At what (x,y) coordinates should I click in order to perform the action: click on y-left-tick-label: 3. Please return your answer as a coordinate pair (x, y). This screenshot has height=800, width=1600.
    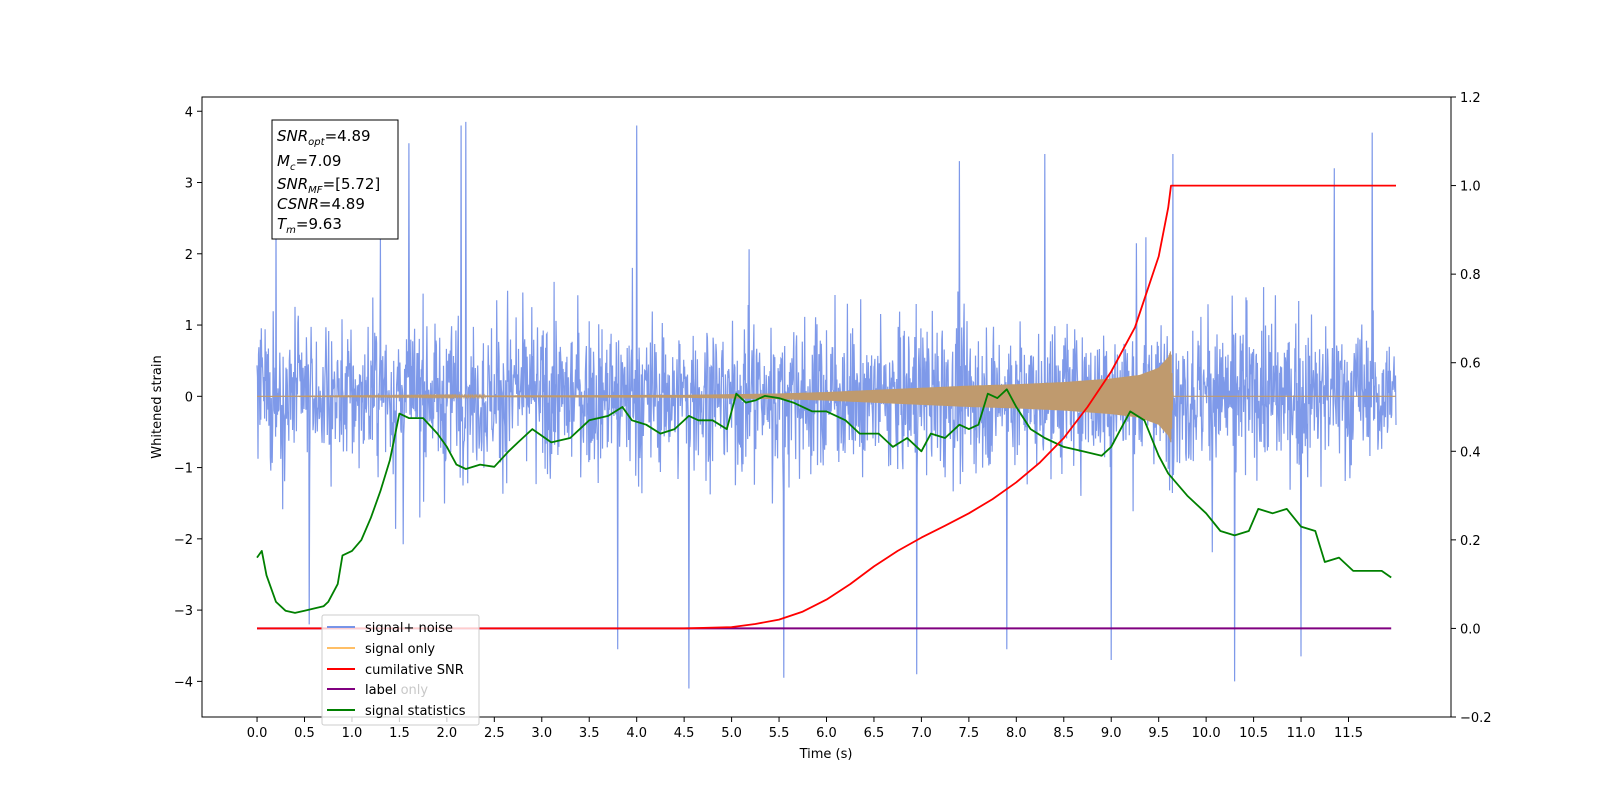
    Looking at the image, I should click on (189, 184).